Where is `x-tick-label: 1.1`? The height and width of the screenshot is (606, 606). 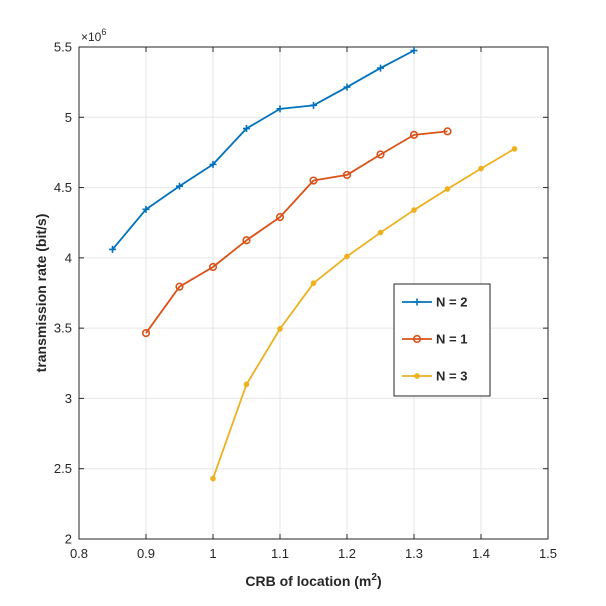 x-tick-label: 1.1 is located at coordinates (280, 553).